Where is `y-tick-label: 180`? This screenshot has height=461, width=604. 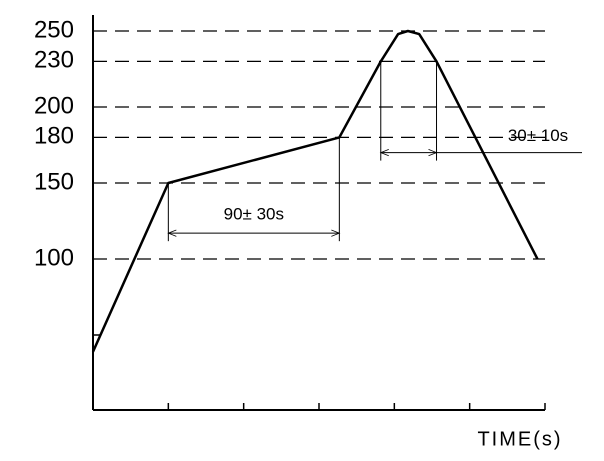
y-tick-label: 180 is located at coordinates (54, 136).